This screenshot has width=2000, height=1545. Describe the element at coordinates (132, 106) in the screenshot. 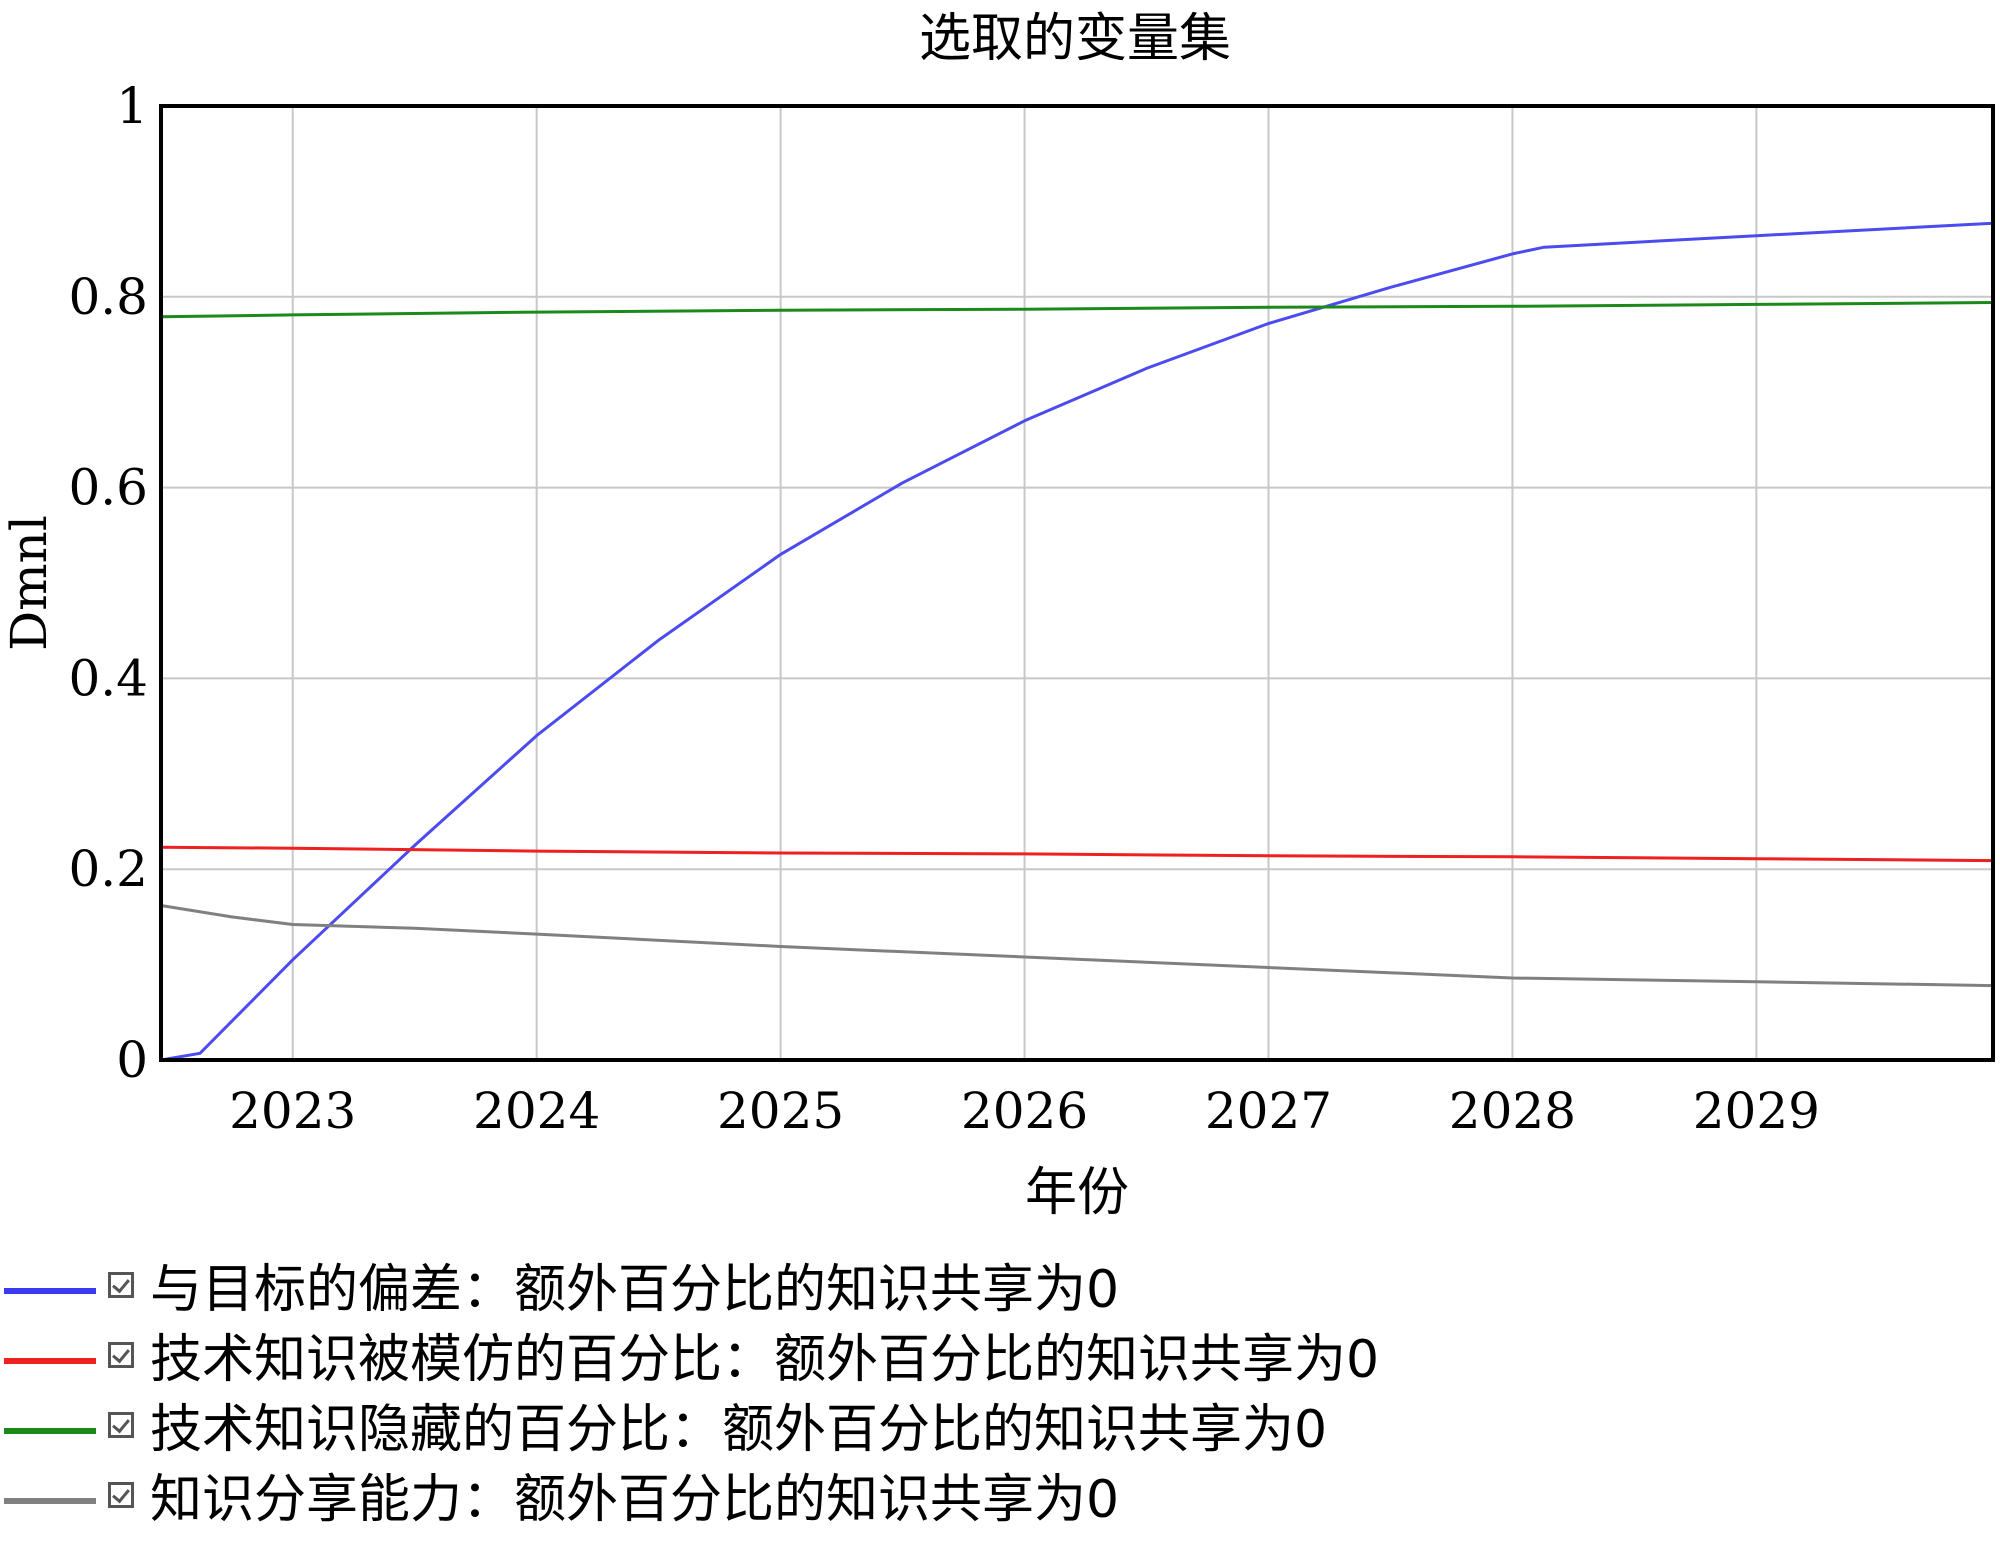

I see `y-tick-label: 1` at that location.